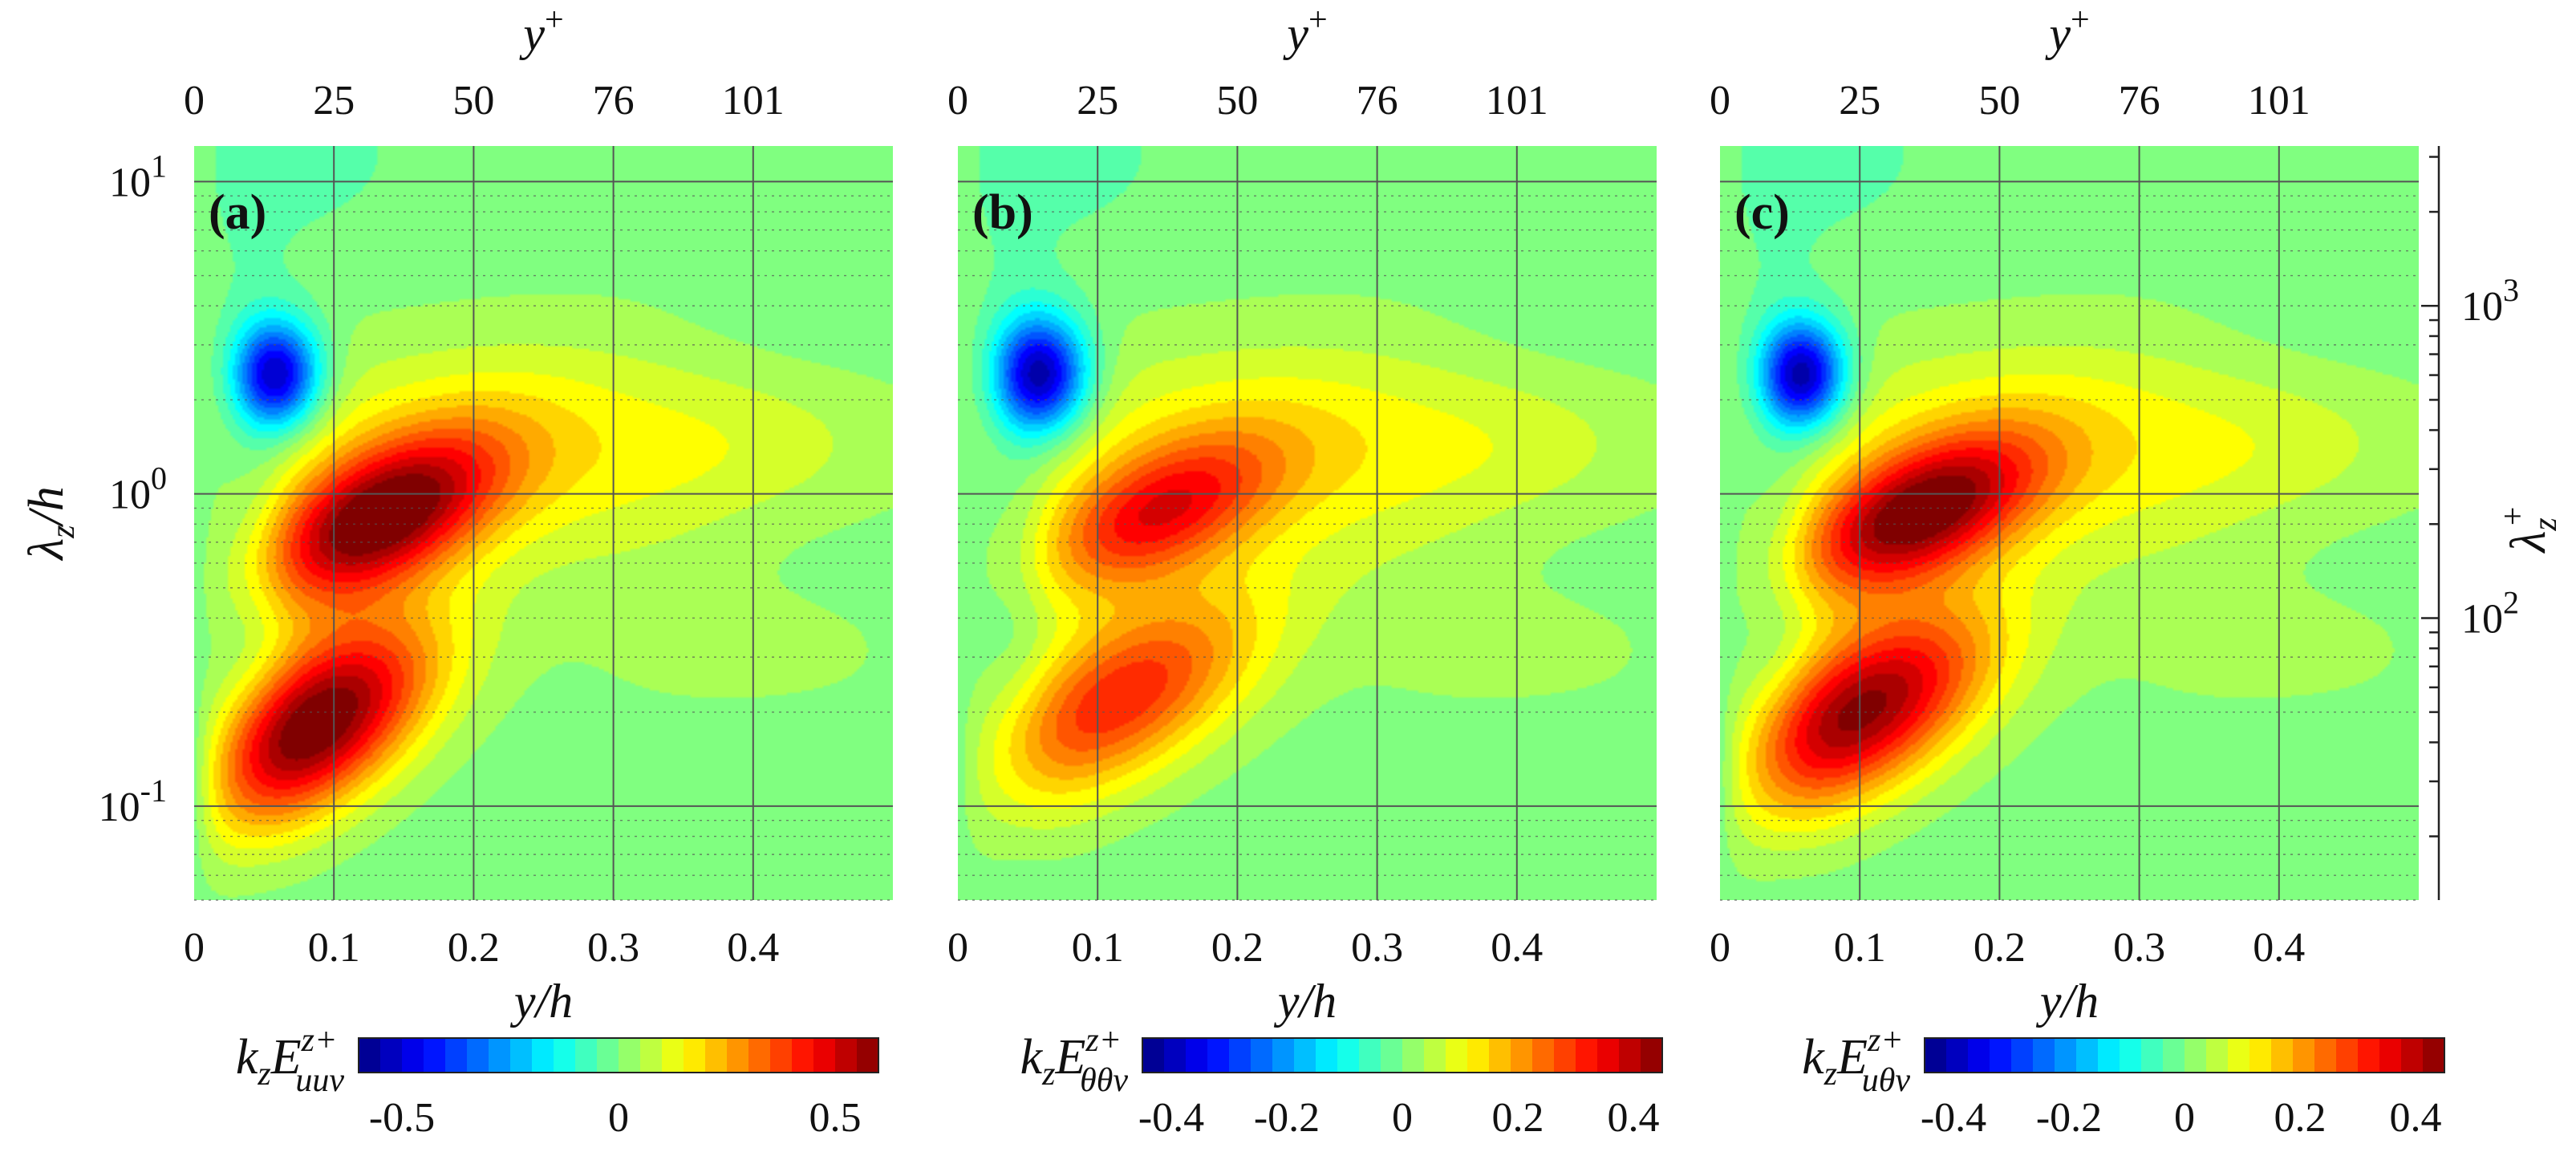 Image resolution: width=2576 pixels, height=1164 pixels. I want to click on colorbar-tick-label: -0.2, so click(1287, 1118).